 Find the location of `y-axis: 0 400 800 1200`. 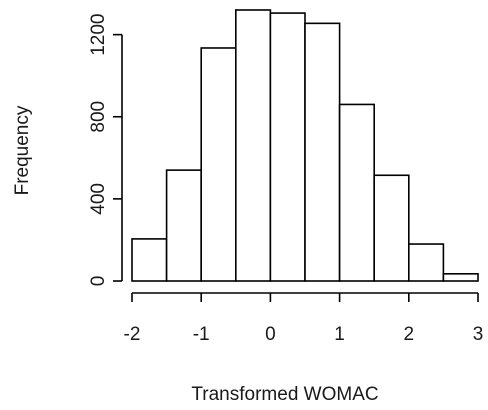

y-axis: 0 400 800 1200 is located at coordinates (105, 150).